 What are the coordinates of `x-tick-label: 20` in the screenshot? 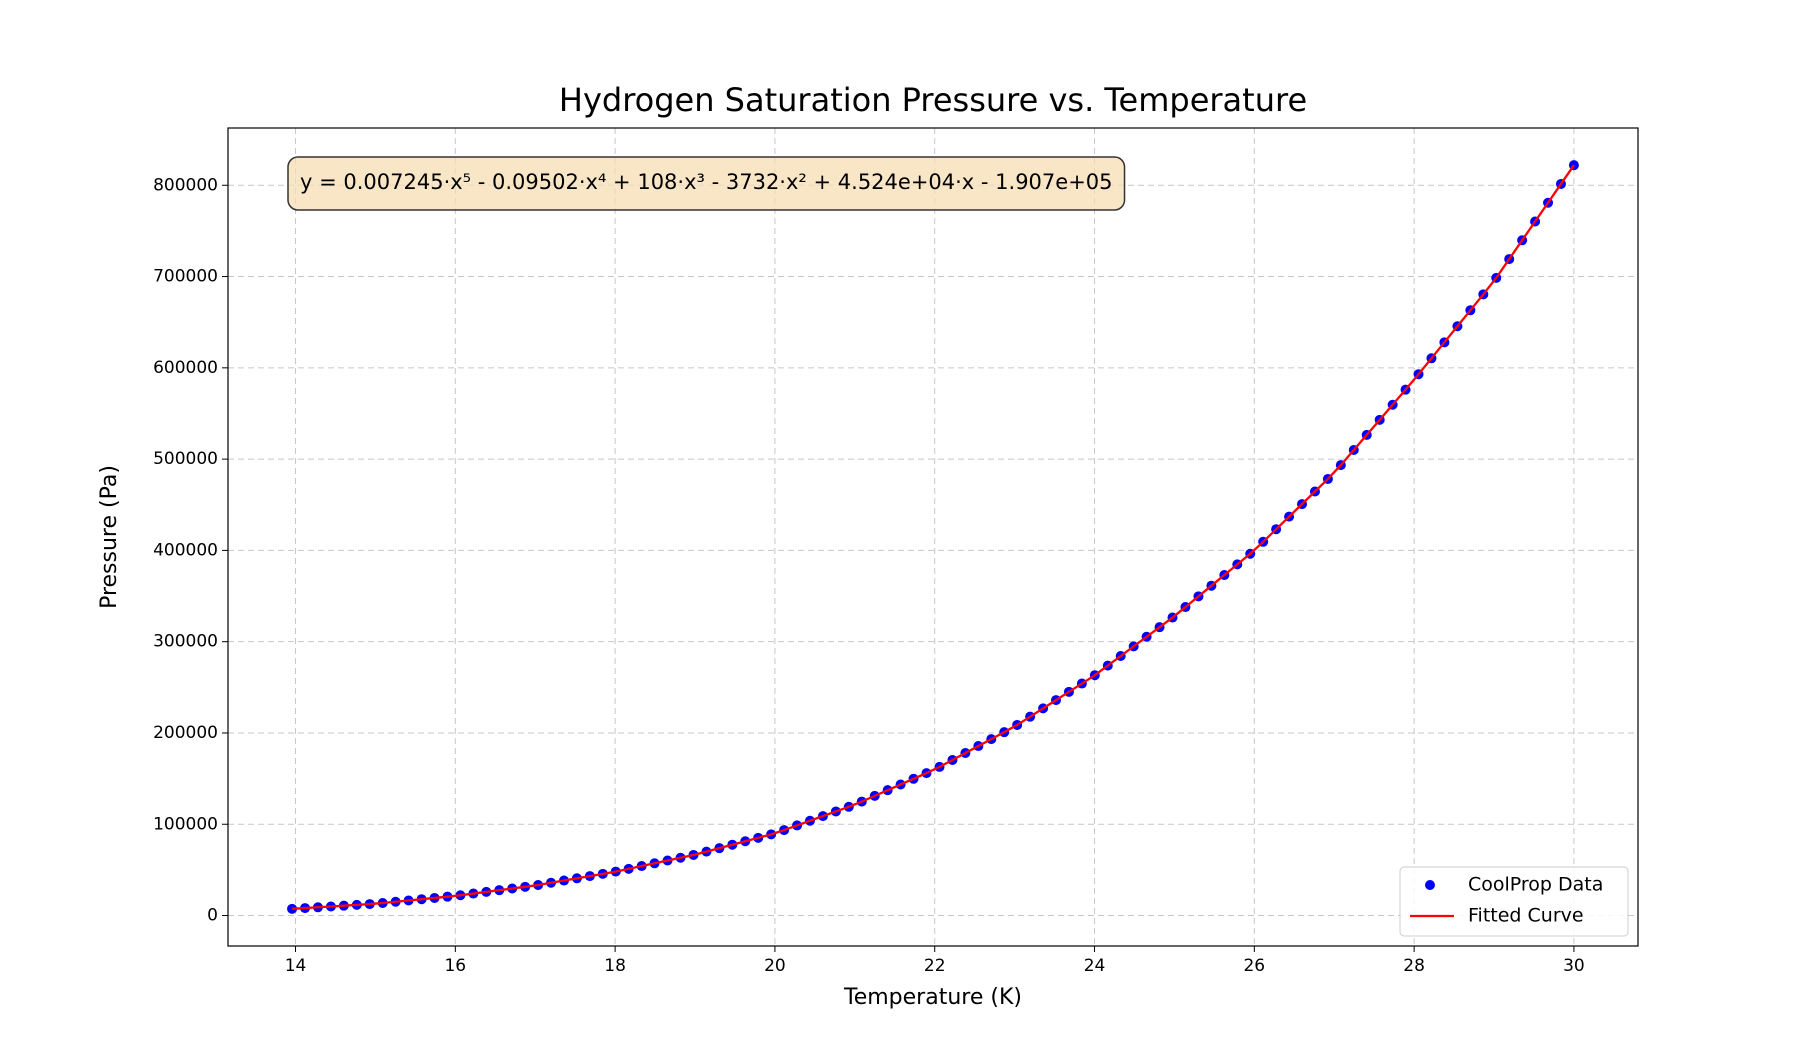 It's located at (775, 966).